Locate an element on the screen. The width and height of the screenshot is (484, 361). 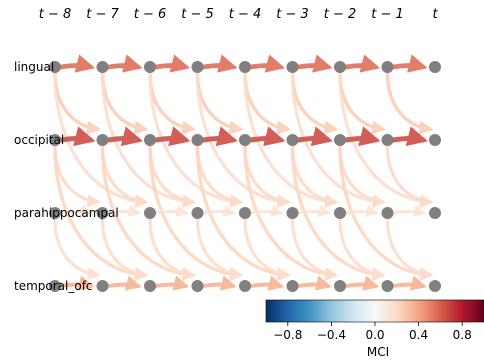
time-label: t − 1 is located at coordinates (387, 14).